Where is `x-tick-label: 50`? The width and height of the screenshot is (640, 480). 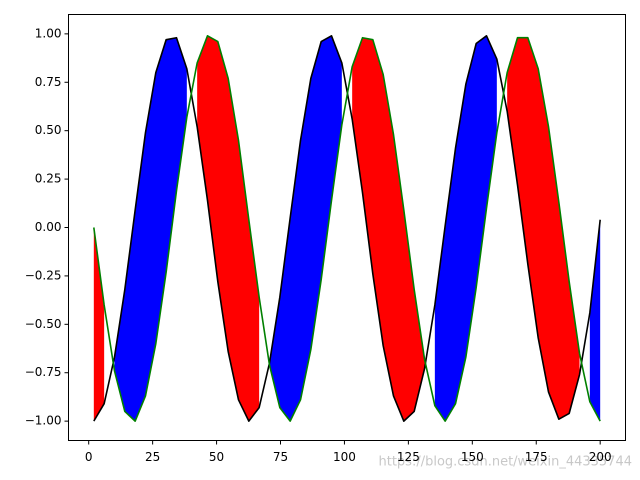
x-tick-label: 50 is located at coordinates (216, 457).